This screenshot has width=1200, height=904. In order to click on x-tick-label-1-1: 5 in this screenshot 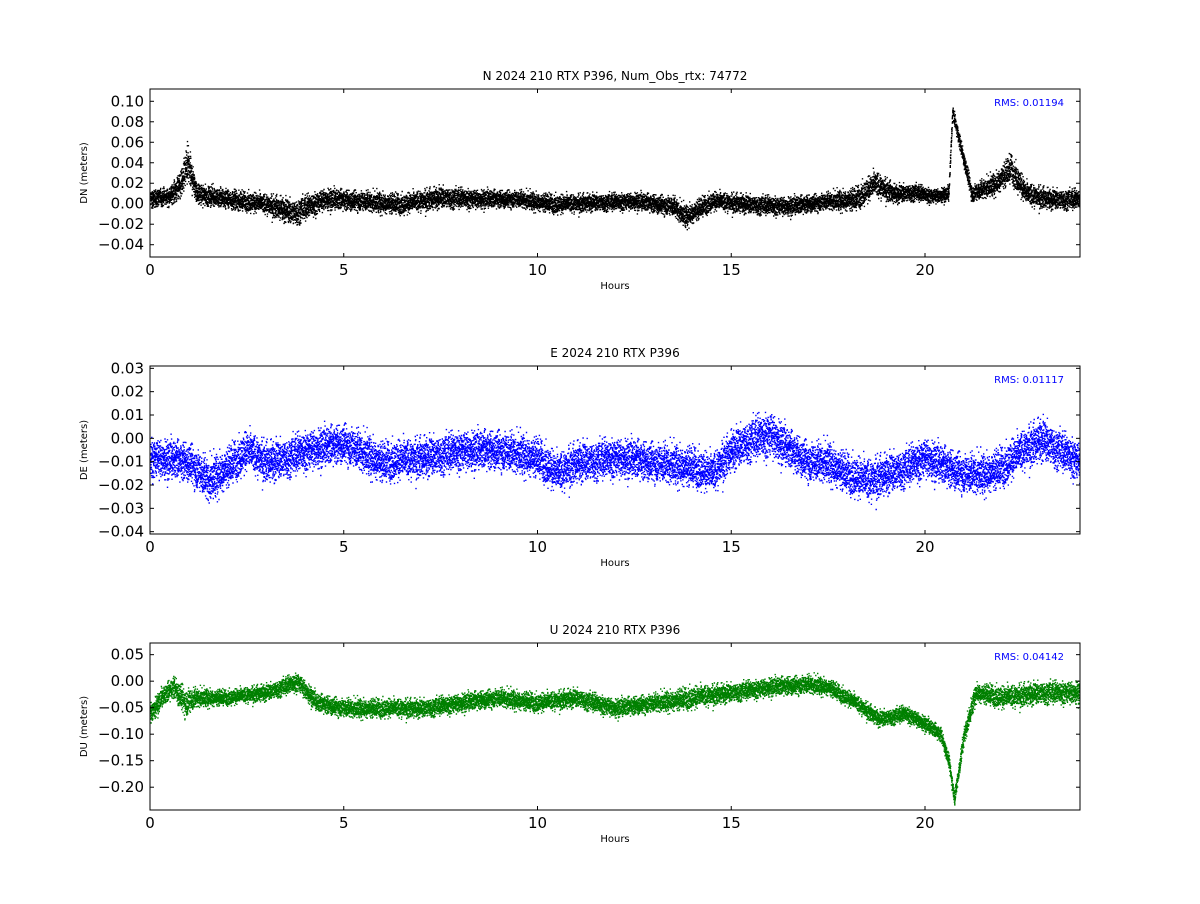, I will do `click(344, 547)`.